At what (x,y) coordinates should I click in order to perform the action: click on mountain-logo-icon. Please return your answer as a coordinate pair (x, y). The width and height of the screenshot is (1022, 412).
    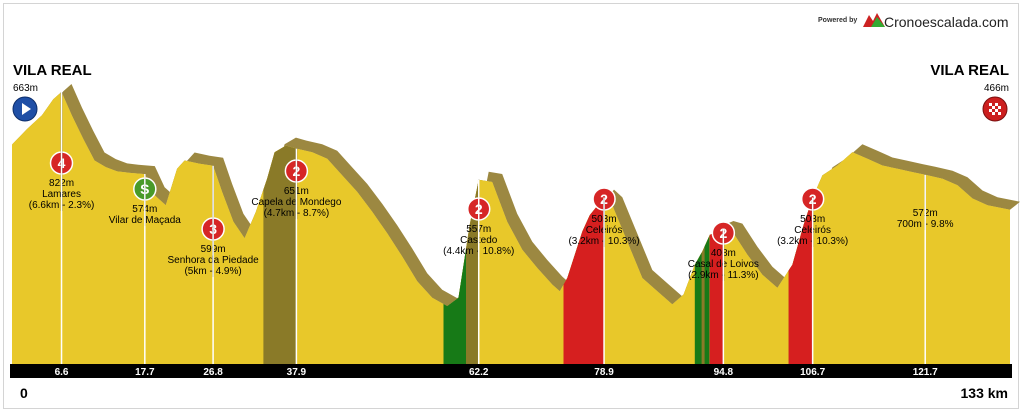
    Looking at the image, I should click on (874, 20).